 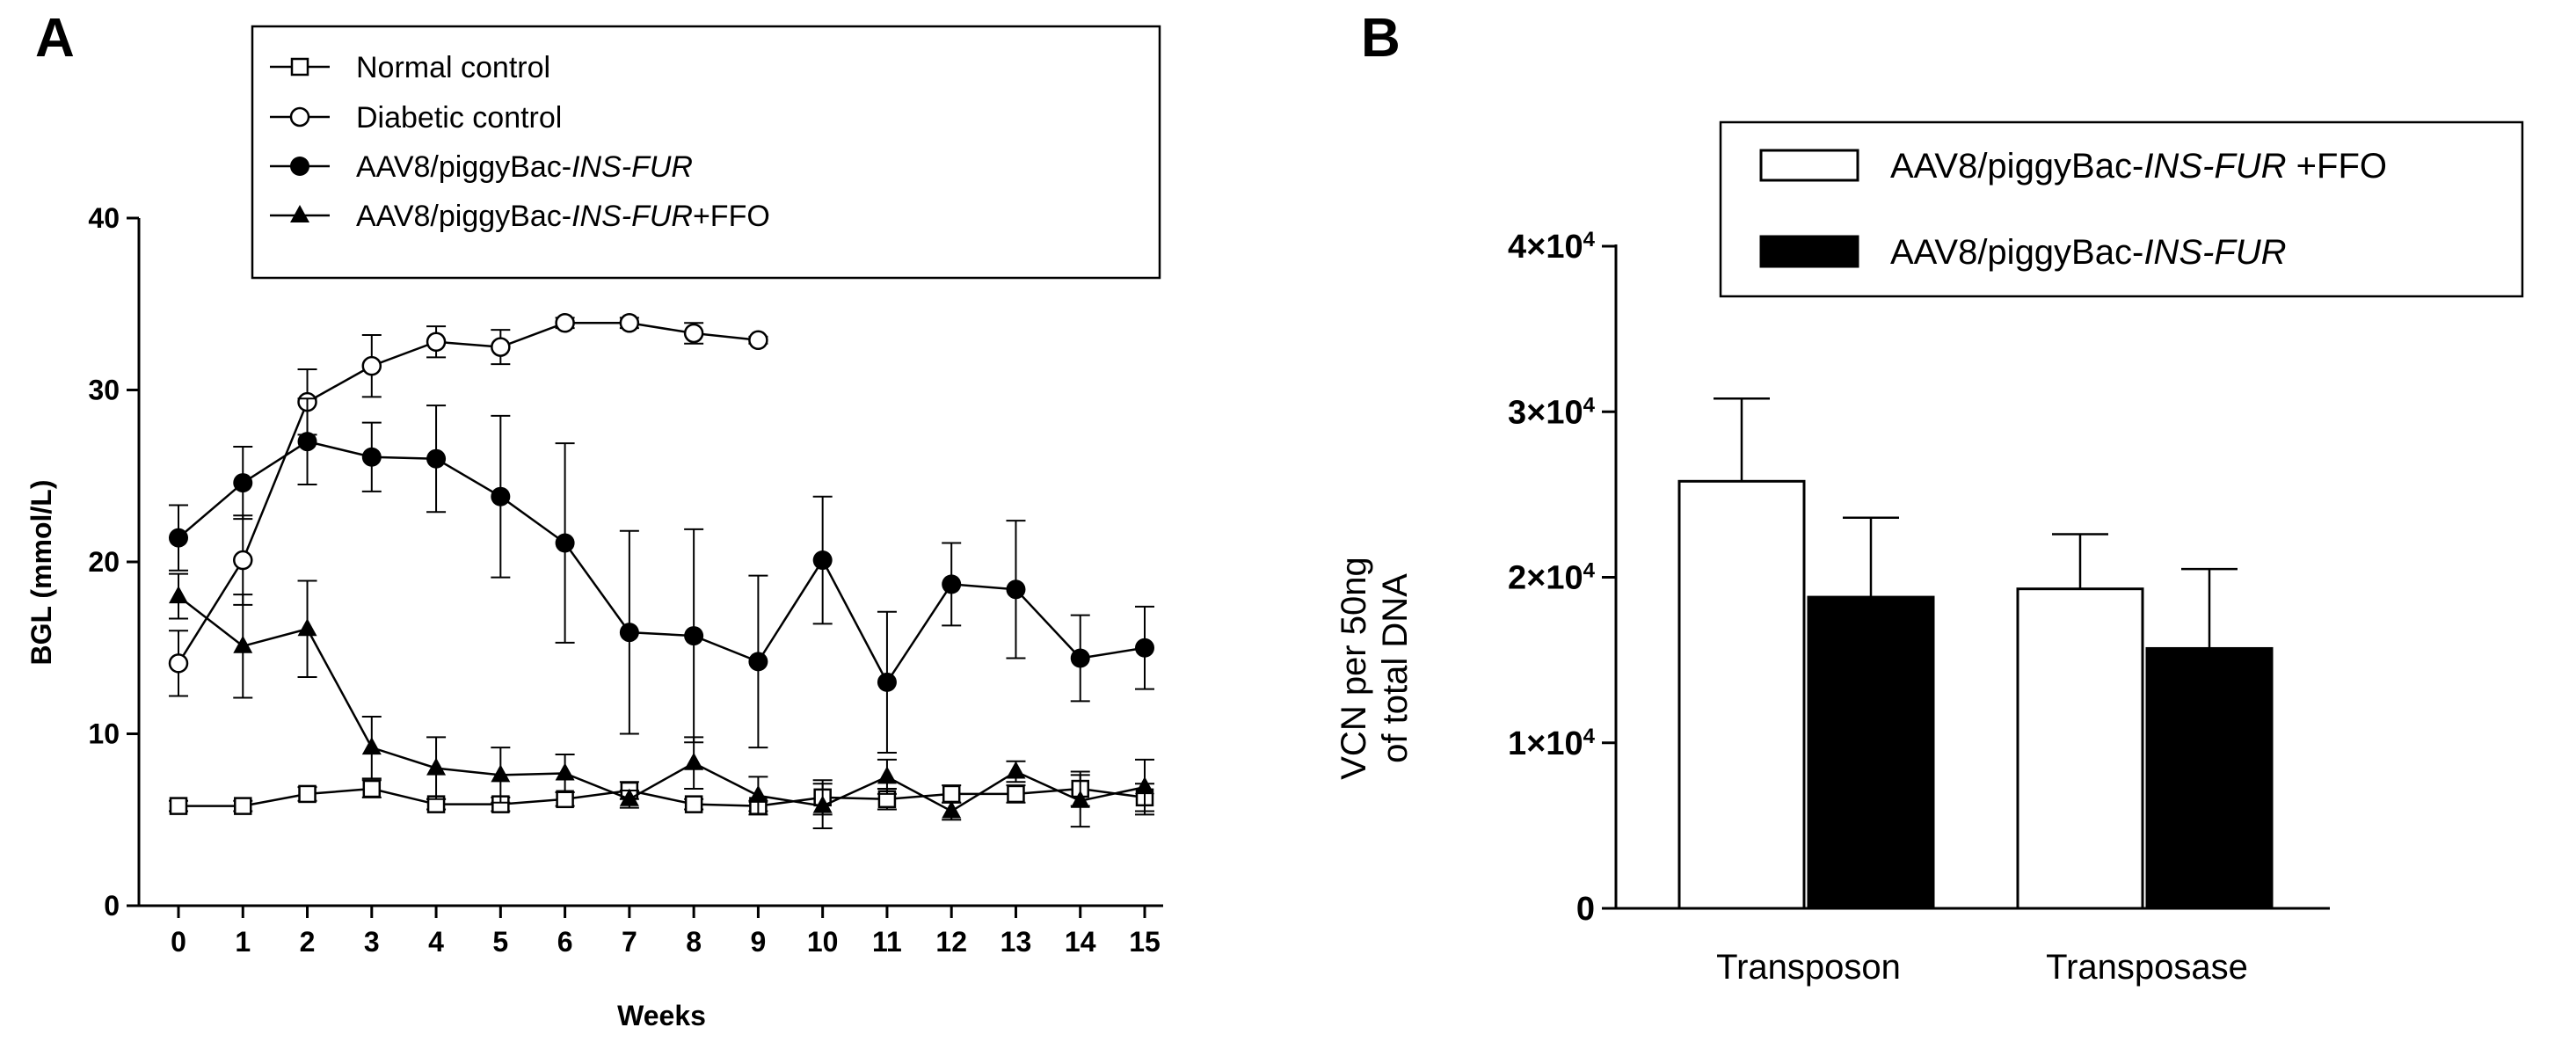 What do you see at coordinates (41, 573) in the screenshot?
I see `y-axis-title: BGL (mmol/L)` at bounding box center [41, 573].